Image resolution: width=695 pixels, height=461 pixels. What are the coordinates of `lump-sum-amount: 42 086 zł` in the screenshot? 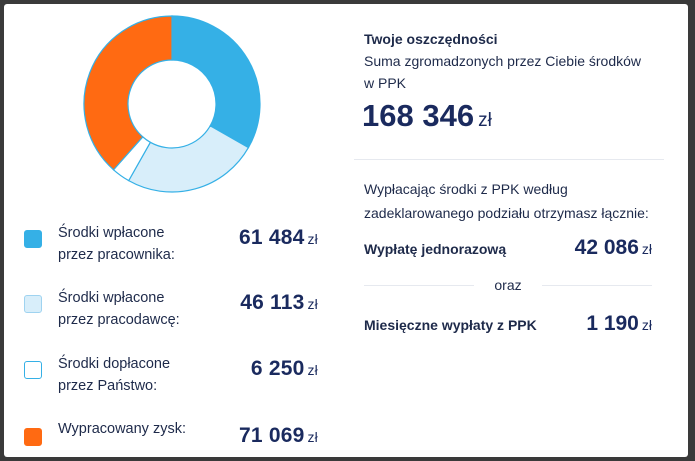 It's located at (613, 248).